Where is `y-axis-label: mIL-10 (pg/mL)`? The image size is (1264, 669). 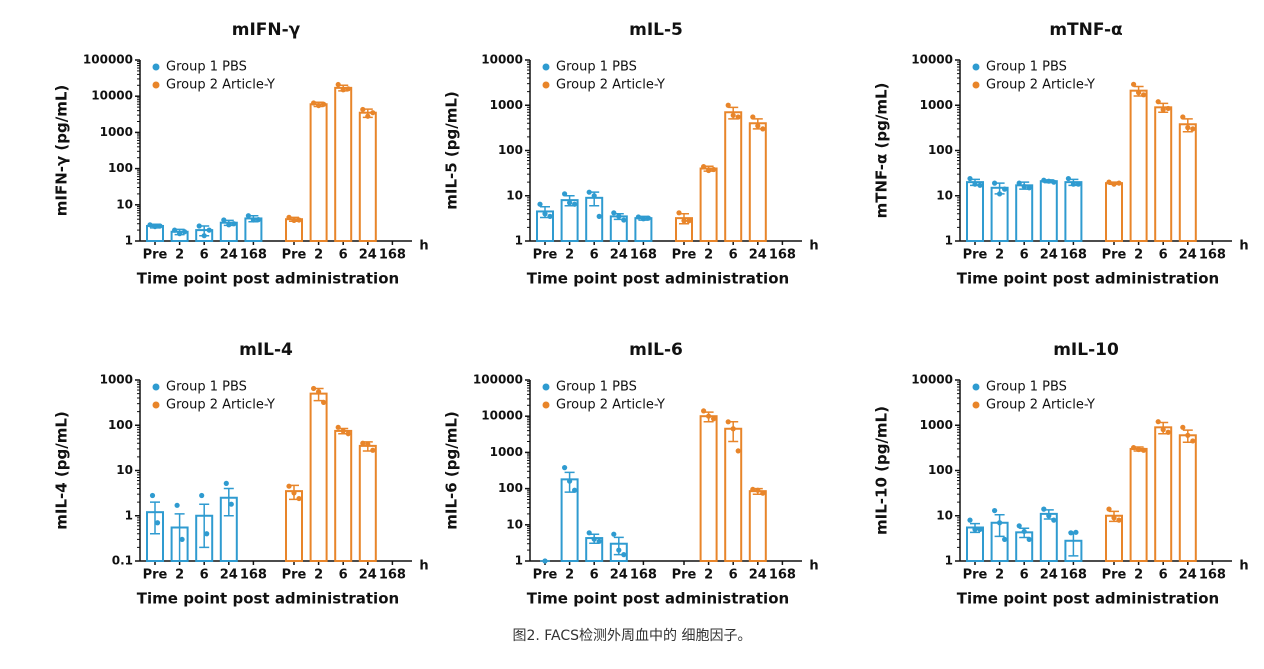 y-axis-label: mIL-10 (pg/mL) is located at coordinates (882, 470).